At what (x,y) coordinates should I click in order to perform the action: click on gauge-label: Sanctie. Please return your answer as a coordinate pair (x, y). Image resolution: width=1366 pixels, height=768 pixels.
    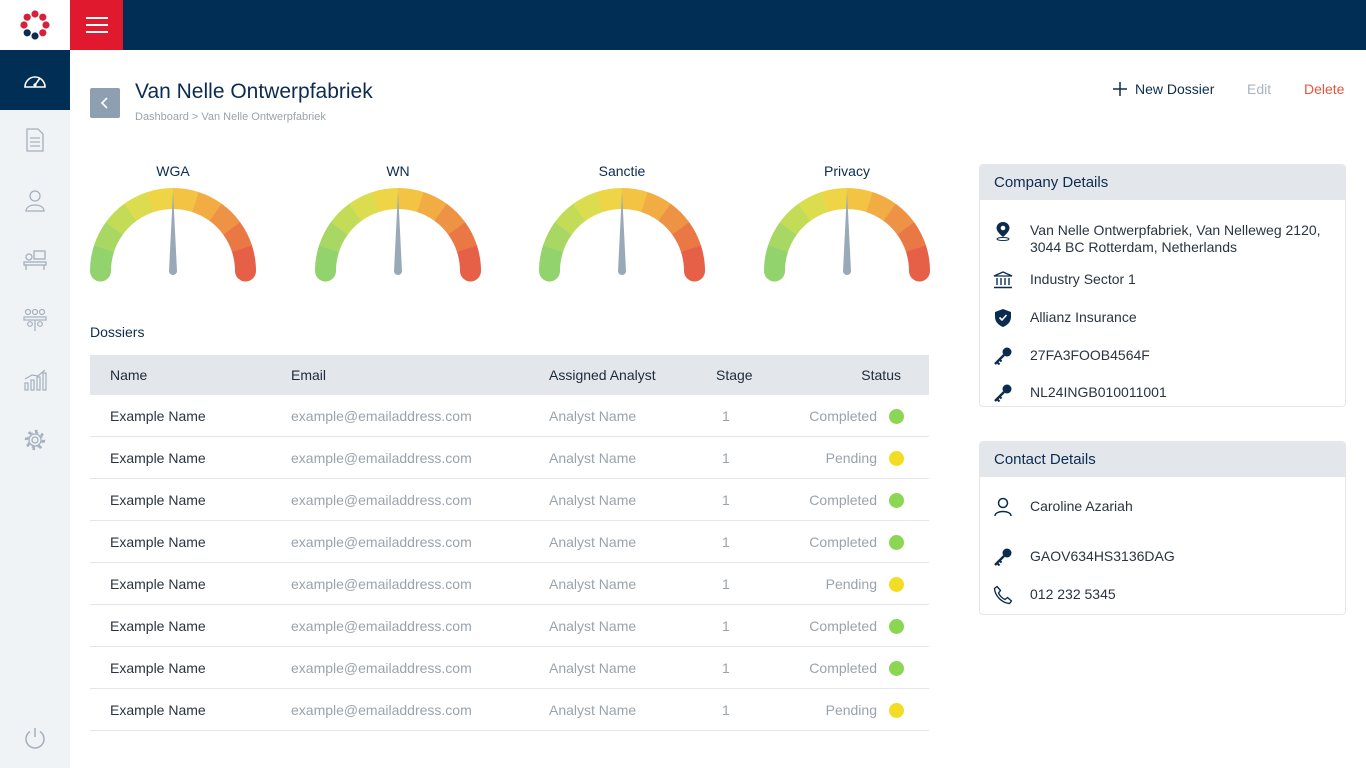
    Looking at the image, I should click on (622, 171).